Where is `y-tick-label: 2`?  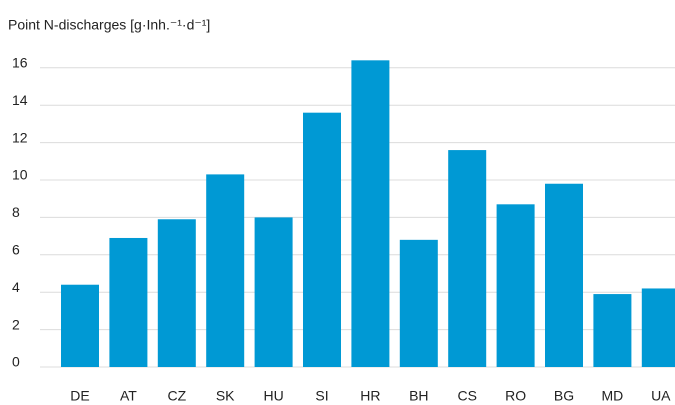 y-tick-label: 2 is located at coordinates (16, 324).